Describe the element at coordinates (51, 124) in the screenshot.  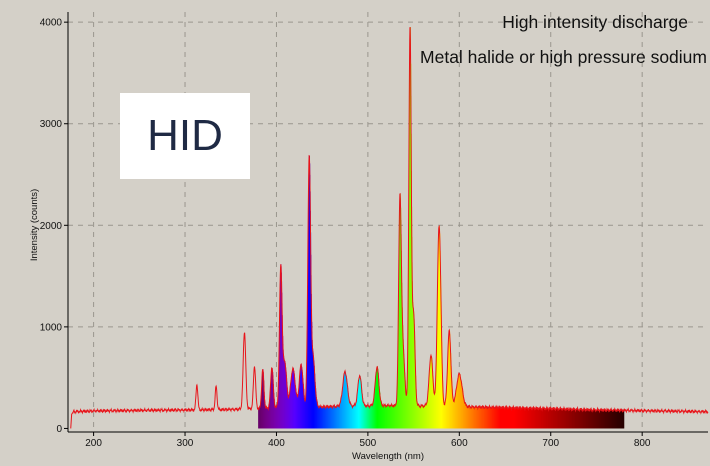
I see `y-tick-label: 3000` at that location.